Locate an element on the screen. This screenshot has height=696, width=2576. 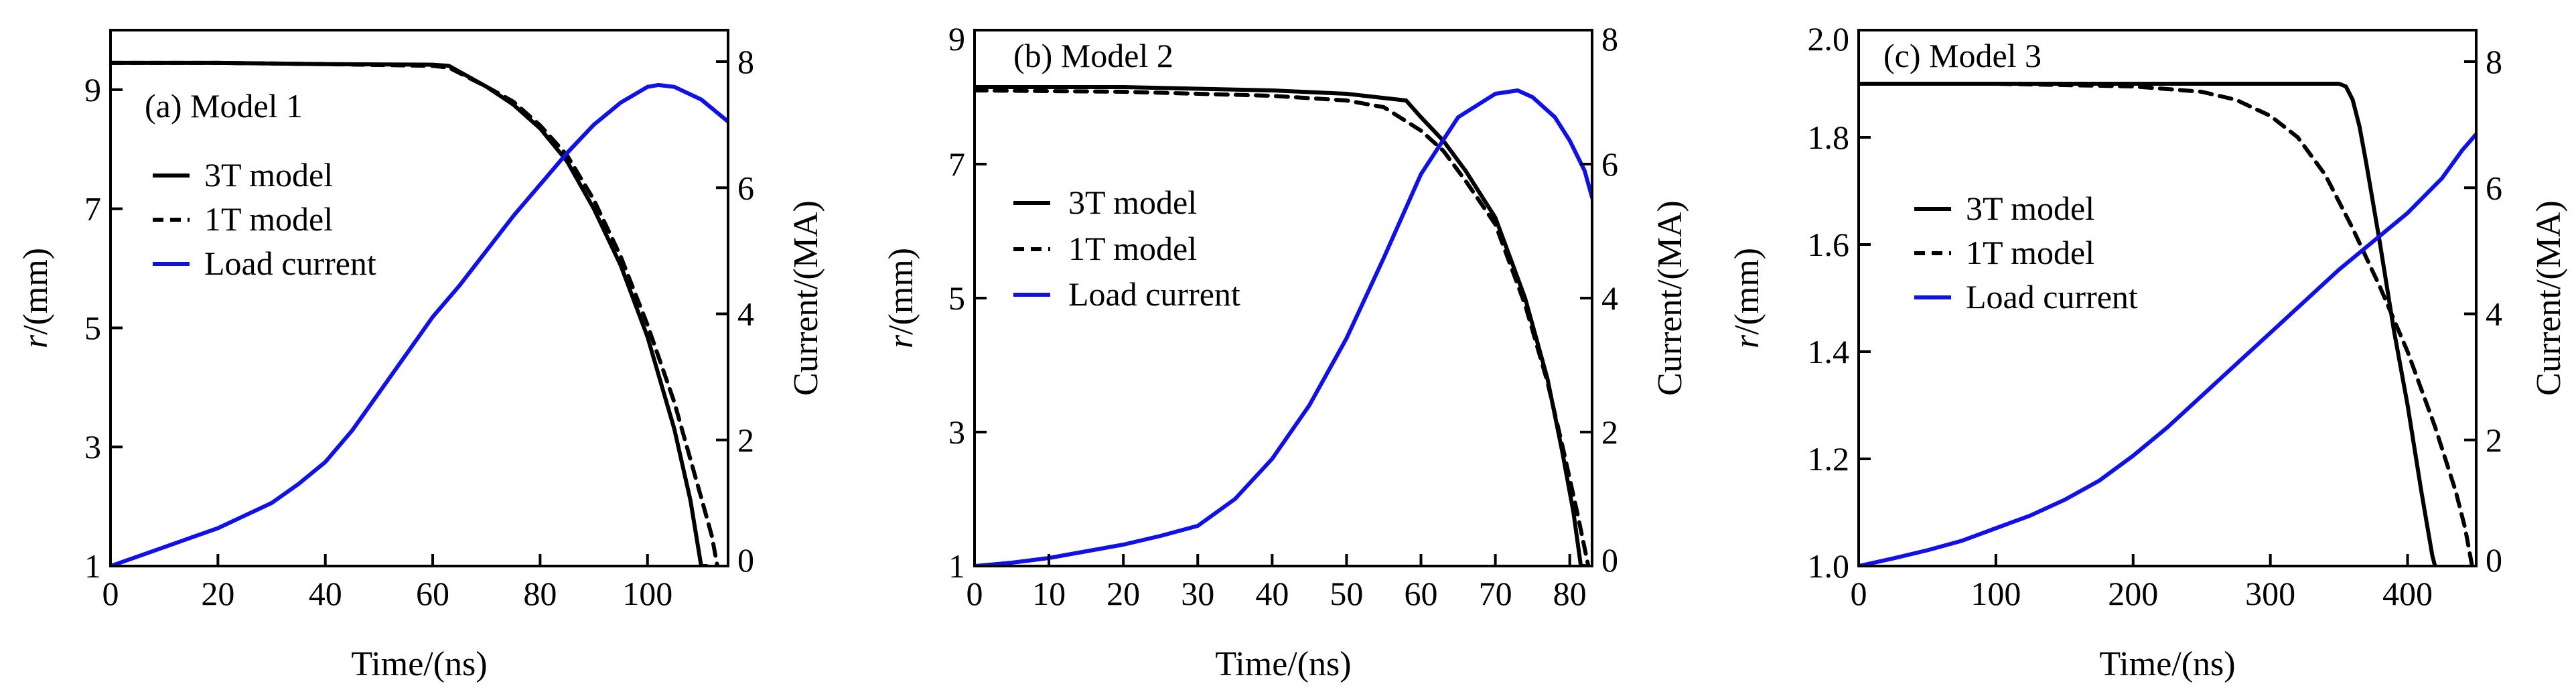
panel-c-title: (c) Model 3 is located at coordinates (1962, 55).